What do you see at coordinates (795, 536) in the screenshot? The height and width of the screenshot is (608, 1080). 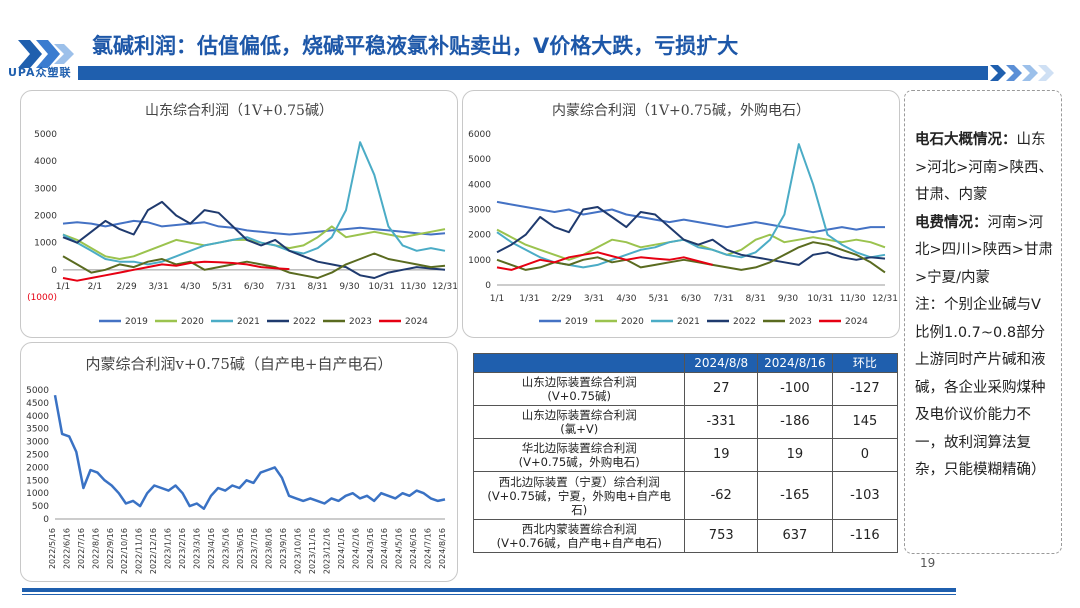 I see `value-cell: 637` at bounding box center [795, 536].